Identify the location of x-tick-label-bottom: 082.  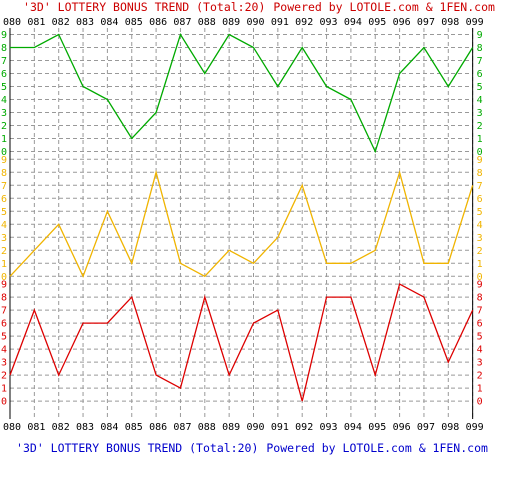
(61, 427).